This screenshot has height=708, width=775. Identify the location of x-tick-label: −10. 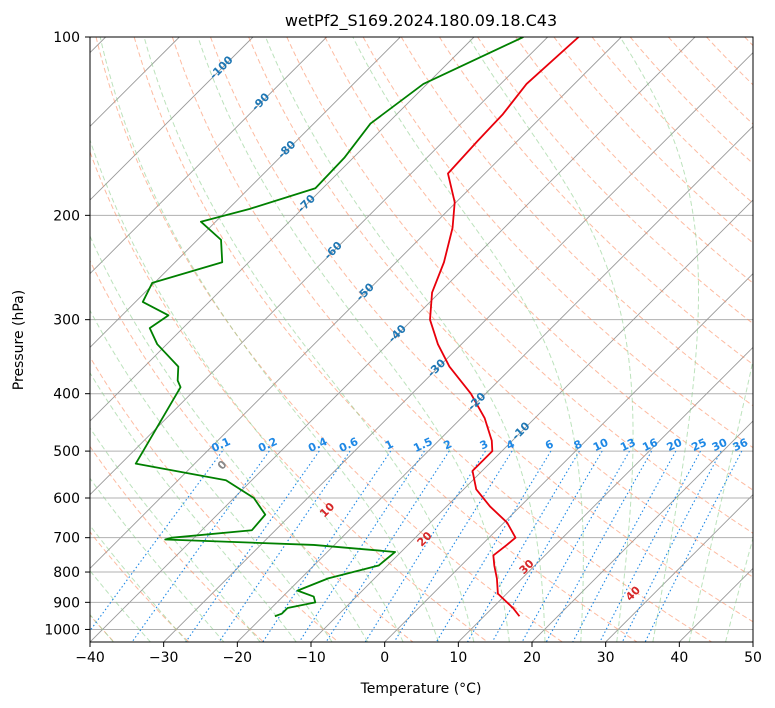
(311, 658).